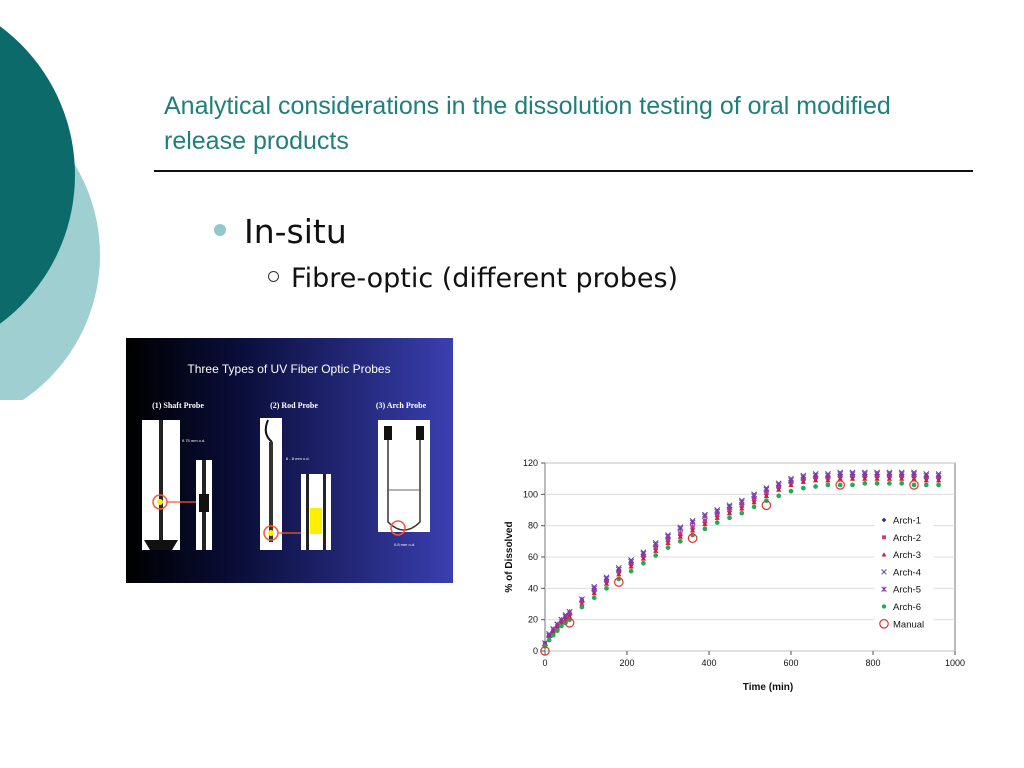 This screenshot has height=768, width=1024. I want to click on legend-marker-manual, so click(884, 624).